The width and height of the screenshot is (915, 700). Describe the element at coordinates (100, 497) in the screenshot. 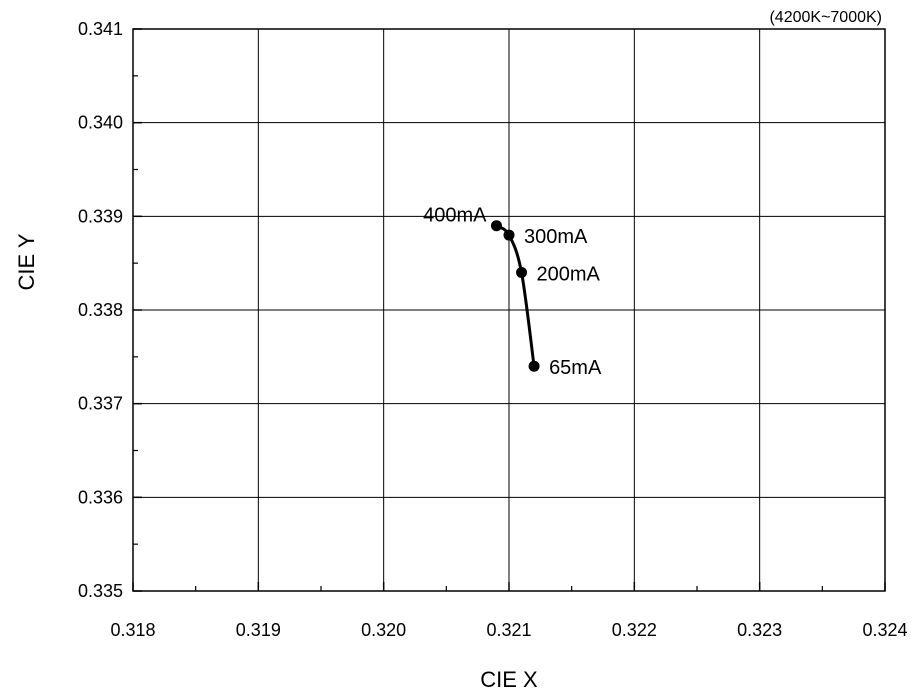

I see `y-tick-label: 0.336` at that location.